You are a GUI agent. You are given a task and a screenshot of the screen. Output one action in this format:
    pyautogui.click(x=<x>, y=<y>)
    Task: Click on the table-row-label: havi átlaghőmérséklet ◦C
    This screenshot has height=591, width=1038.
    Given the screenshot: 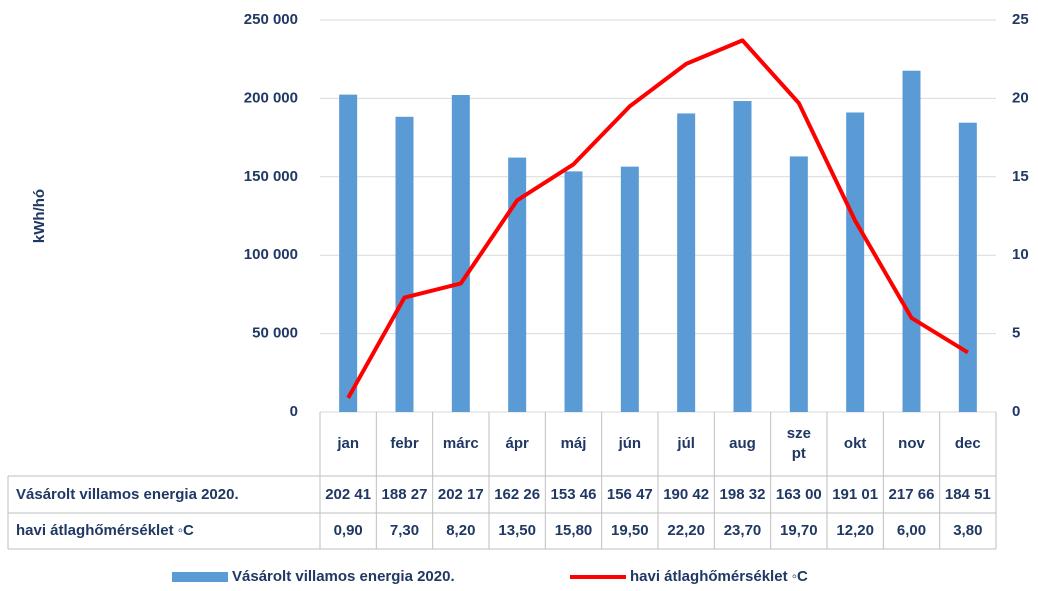 What is the action you would take?
    pyautogui.click(x=105, y=530)
    